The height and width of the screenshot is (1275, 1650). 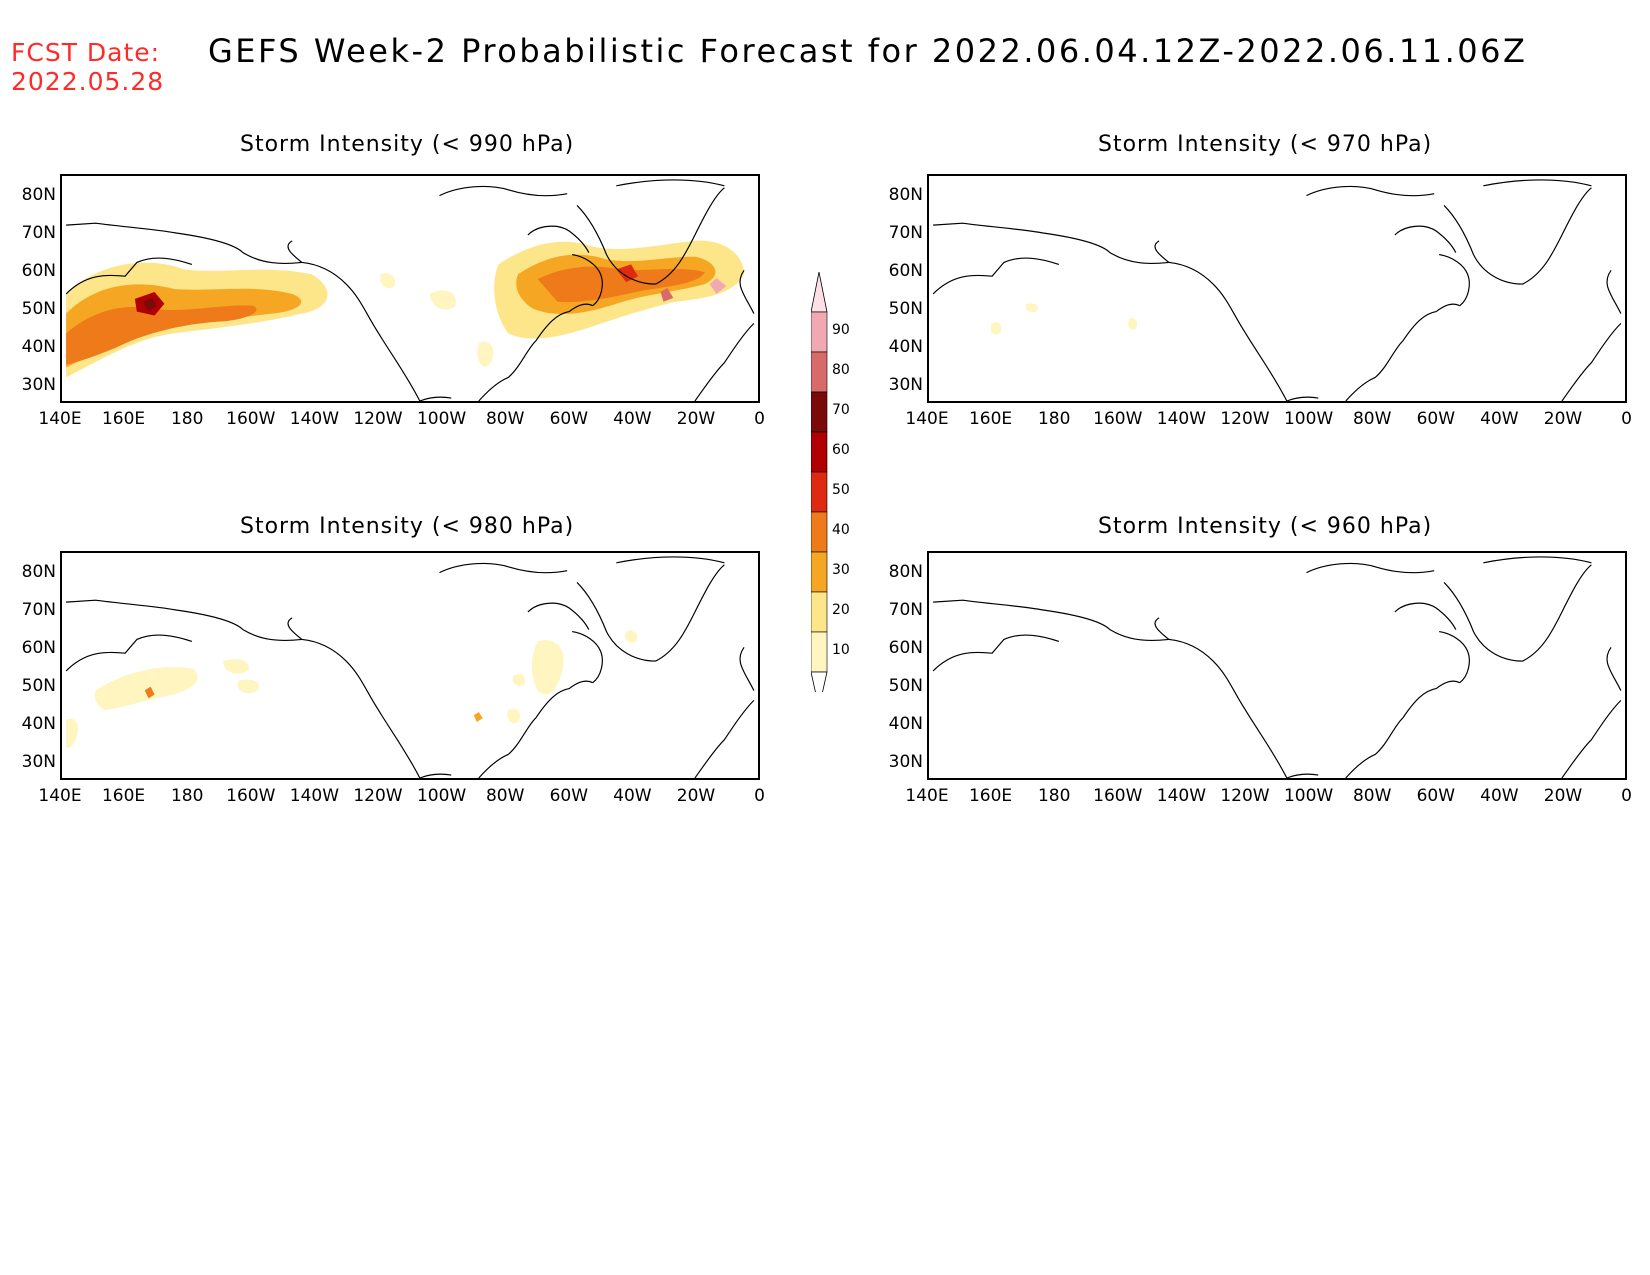 What do you see at coordinates (88, 81) in the screenshot?
I see `fcst-date-value: 2022.05.28` at bounding box center [88, 81].